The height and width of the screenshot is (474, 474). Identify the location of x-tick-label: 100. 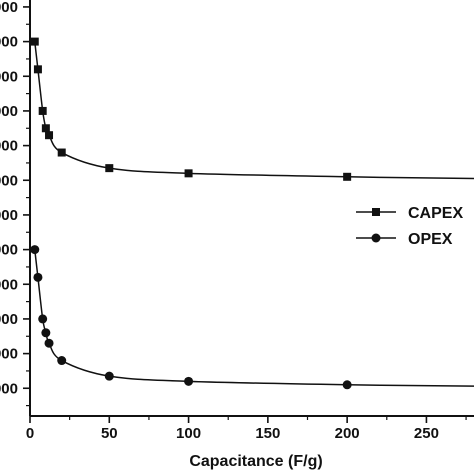
(188, 433).